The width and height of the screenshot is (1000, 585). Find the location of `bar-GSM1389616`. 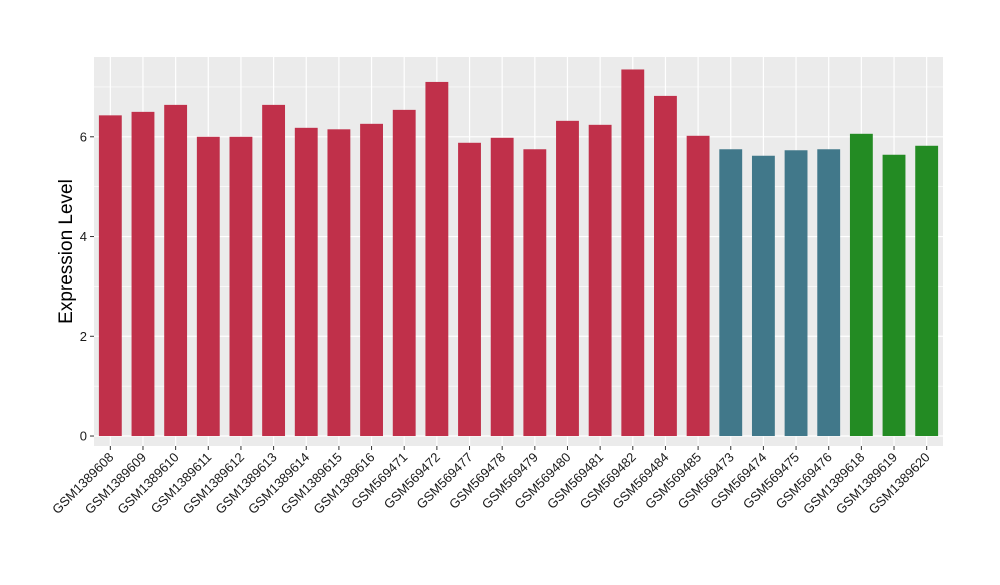

bar-GSM1389616 is located at coordinates (371, 280).